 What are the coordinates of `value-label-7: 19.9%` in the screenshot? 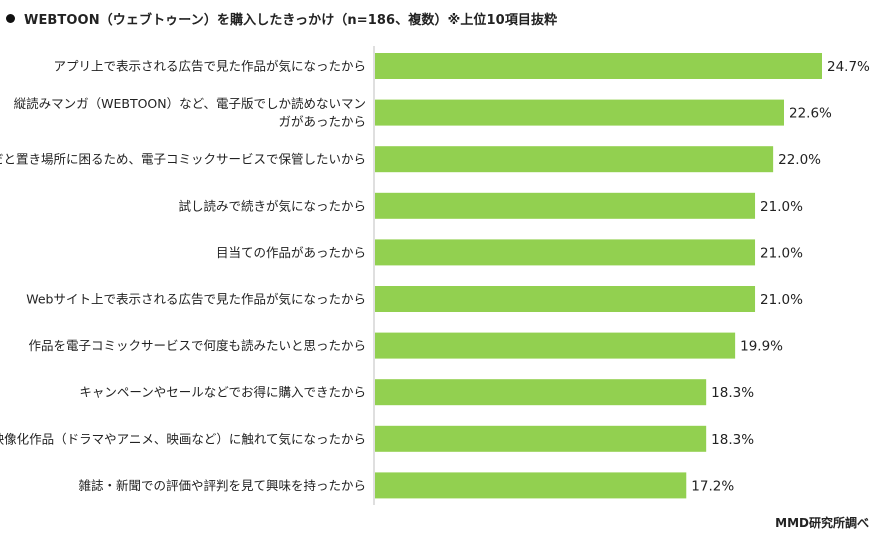 It's located at (761, 347).